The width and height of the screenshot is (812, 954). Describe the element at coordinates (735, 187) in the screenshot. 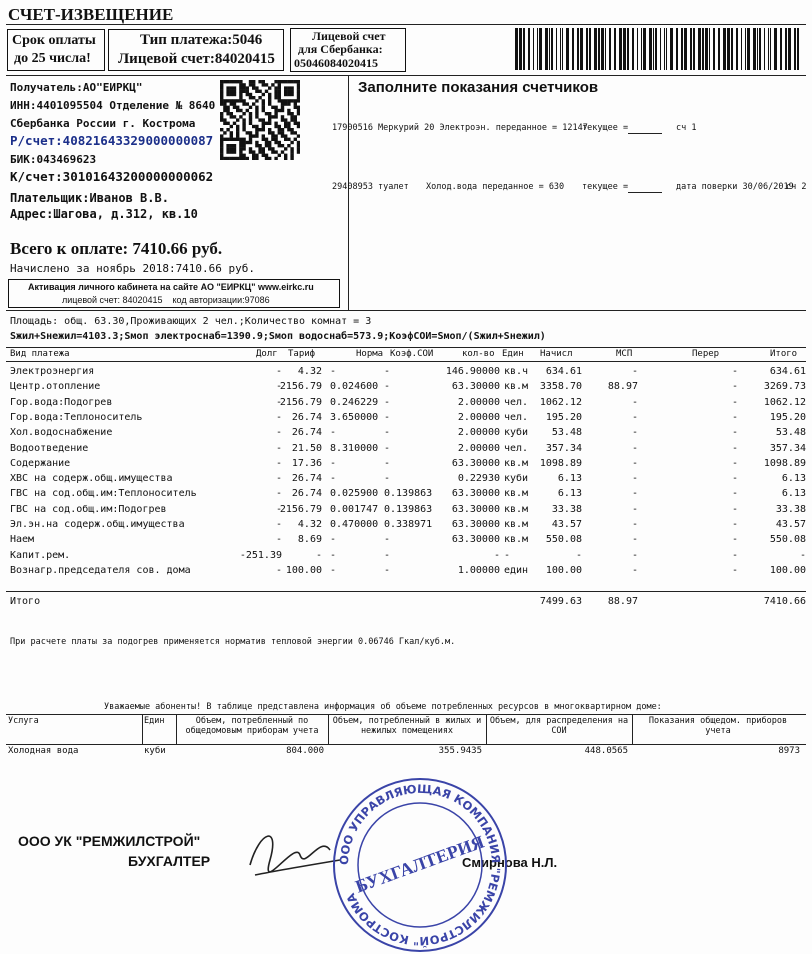

I see `meter-check-date: дата поверки 30/06/2019` at that location.